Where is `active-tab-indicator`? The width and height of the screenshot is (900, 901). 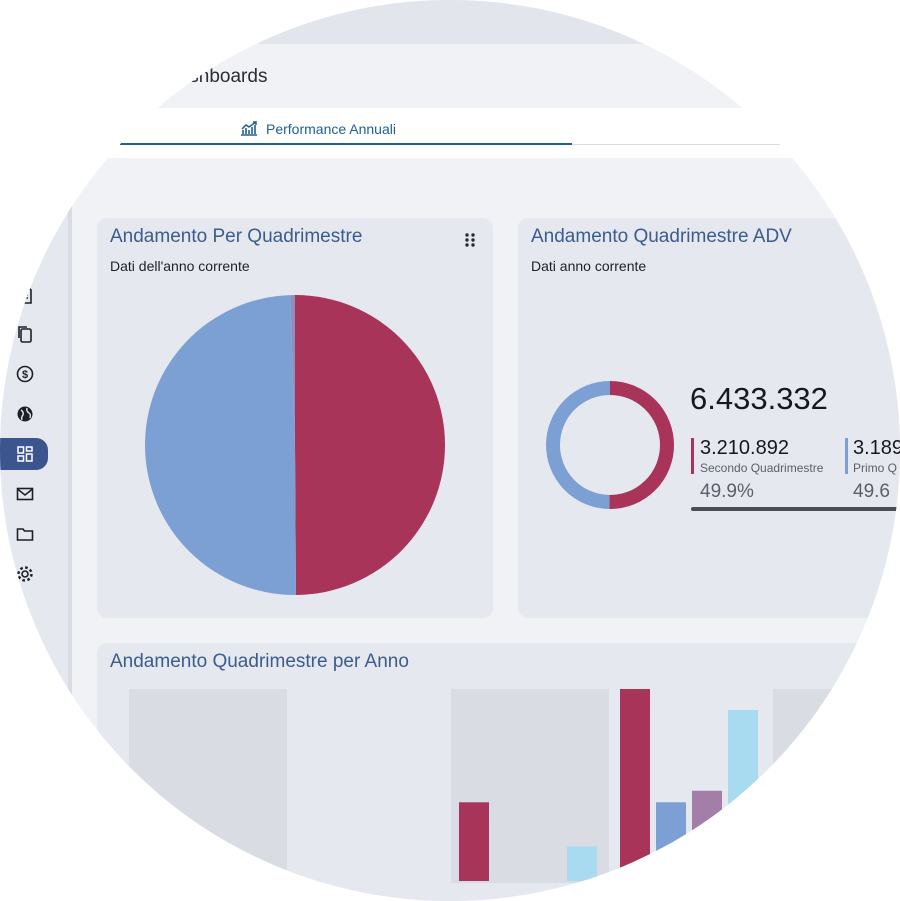 active-tab-indicator is located at coordinates (346, 144).